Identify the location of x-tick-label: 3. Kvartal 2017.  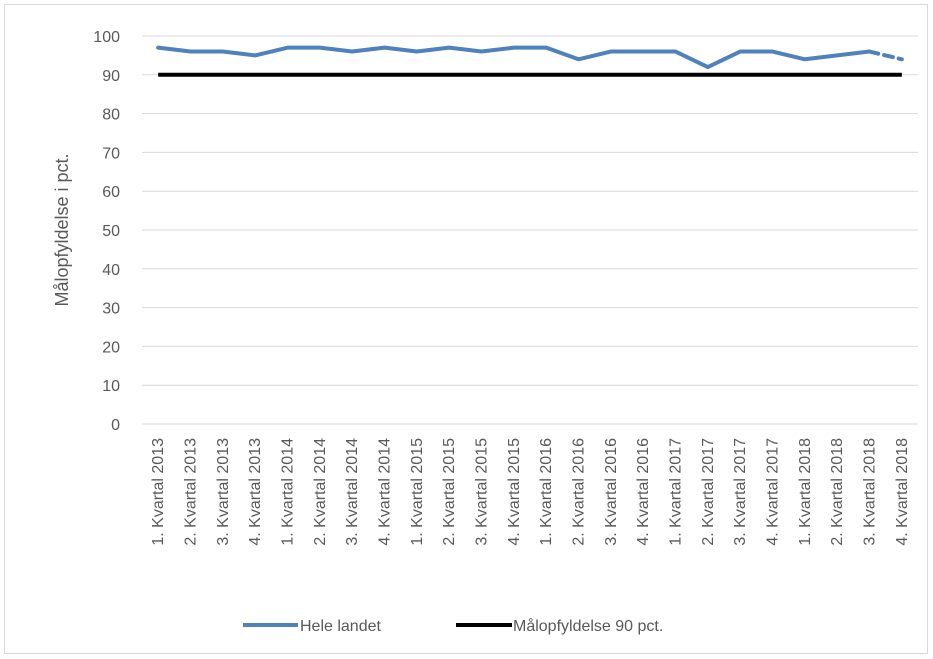
(740, 492).